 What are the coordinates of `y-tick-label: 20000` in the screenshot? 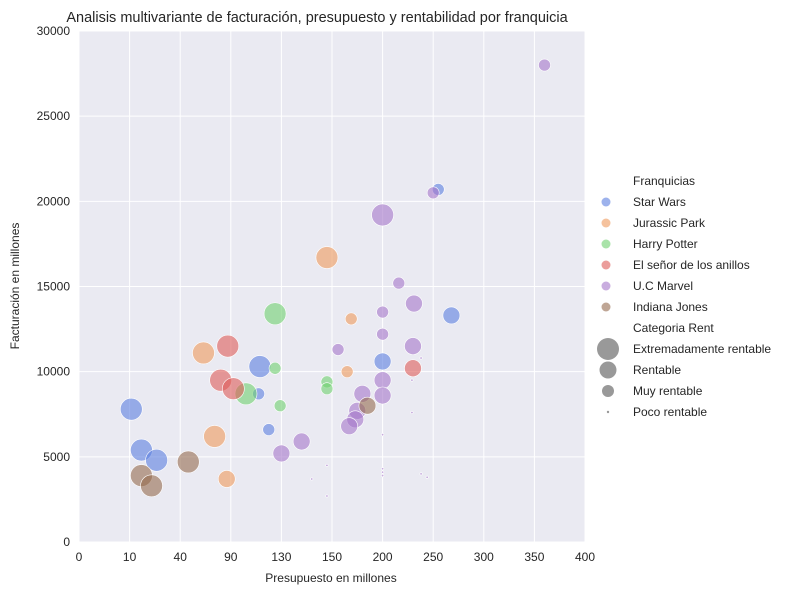 It's located at (54, 201).